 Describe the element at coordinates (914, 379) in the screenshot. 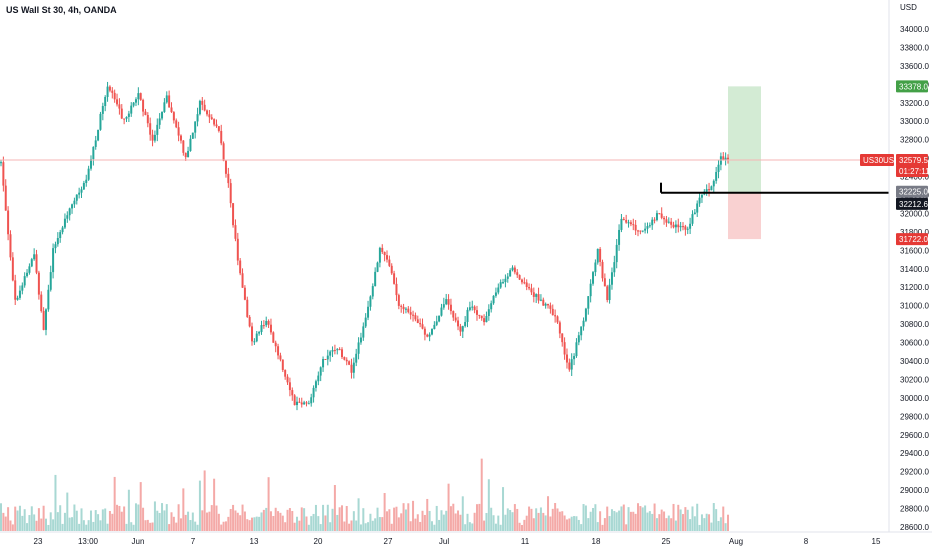

I see `price-tick-label: 30200.0` at that location.